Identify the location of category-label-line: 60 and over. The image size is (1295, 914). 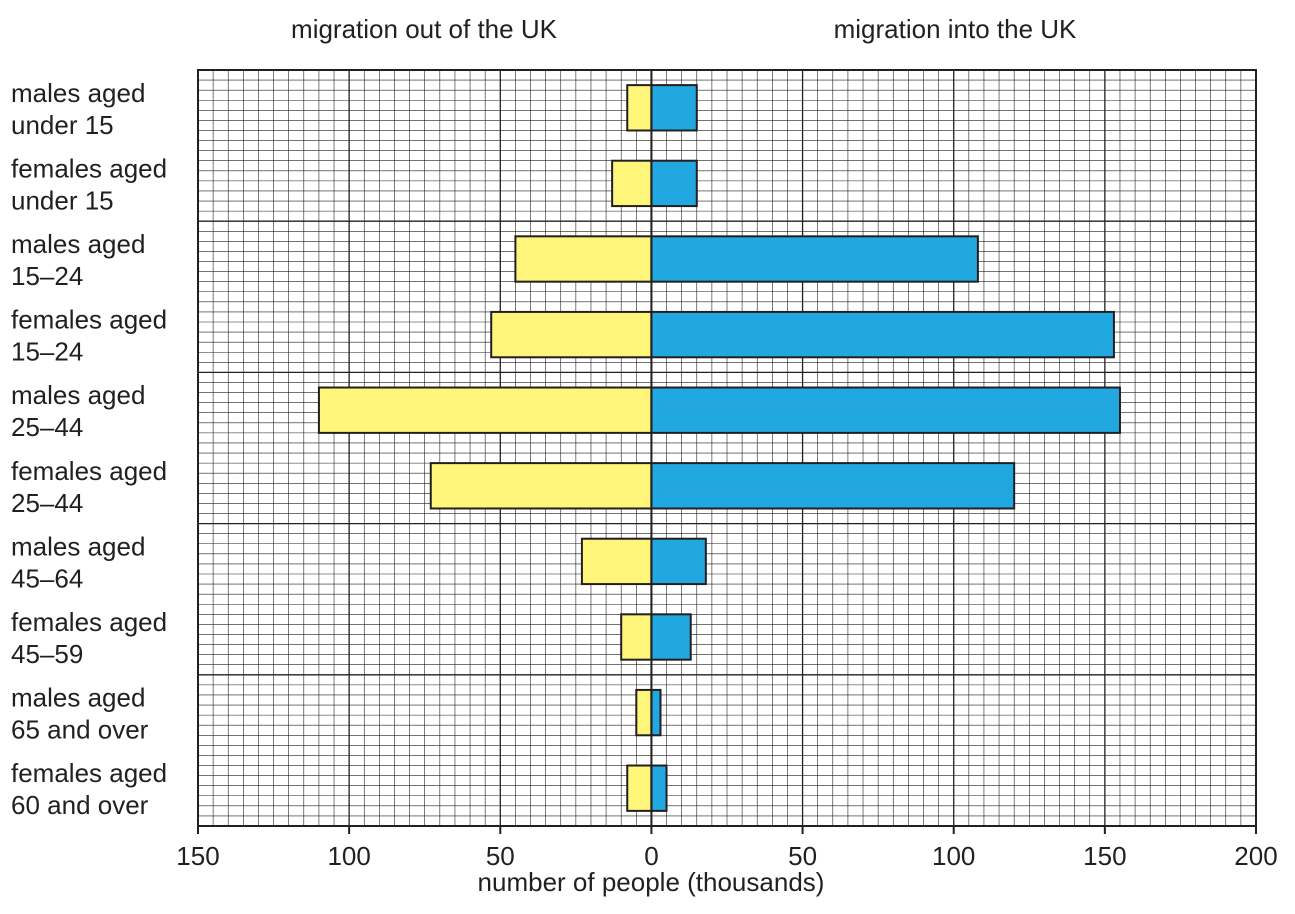
(80, 805).